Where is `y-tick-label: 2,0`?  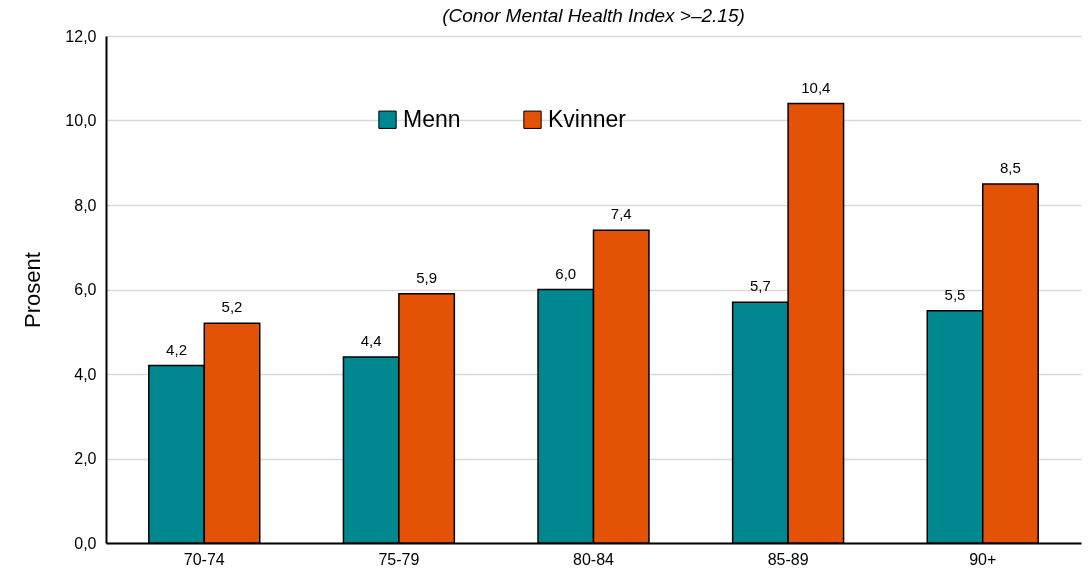
y-tick-label: 2,0 is located at coordinates (85, 458).